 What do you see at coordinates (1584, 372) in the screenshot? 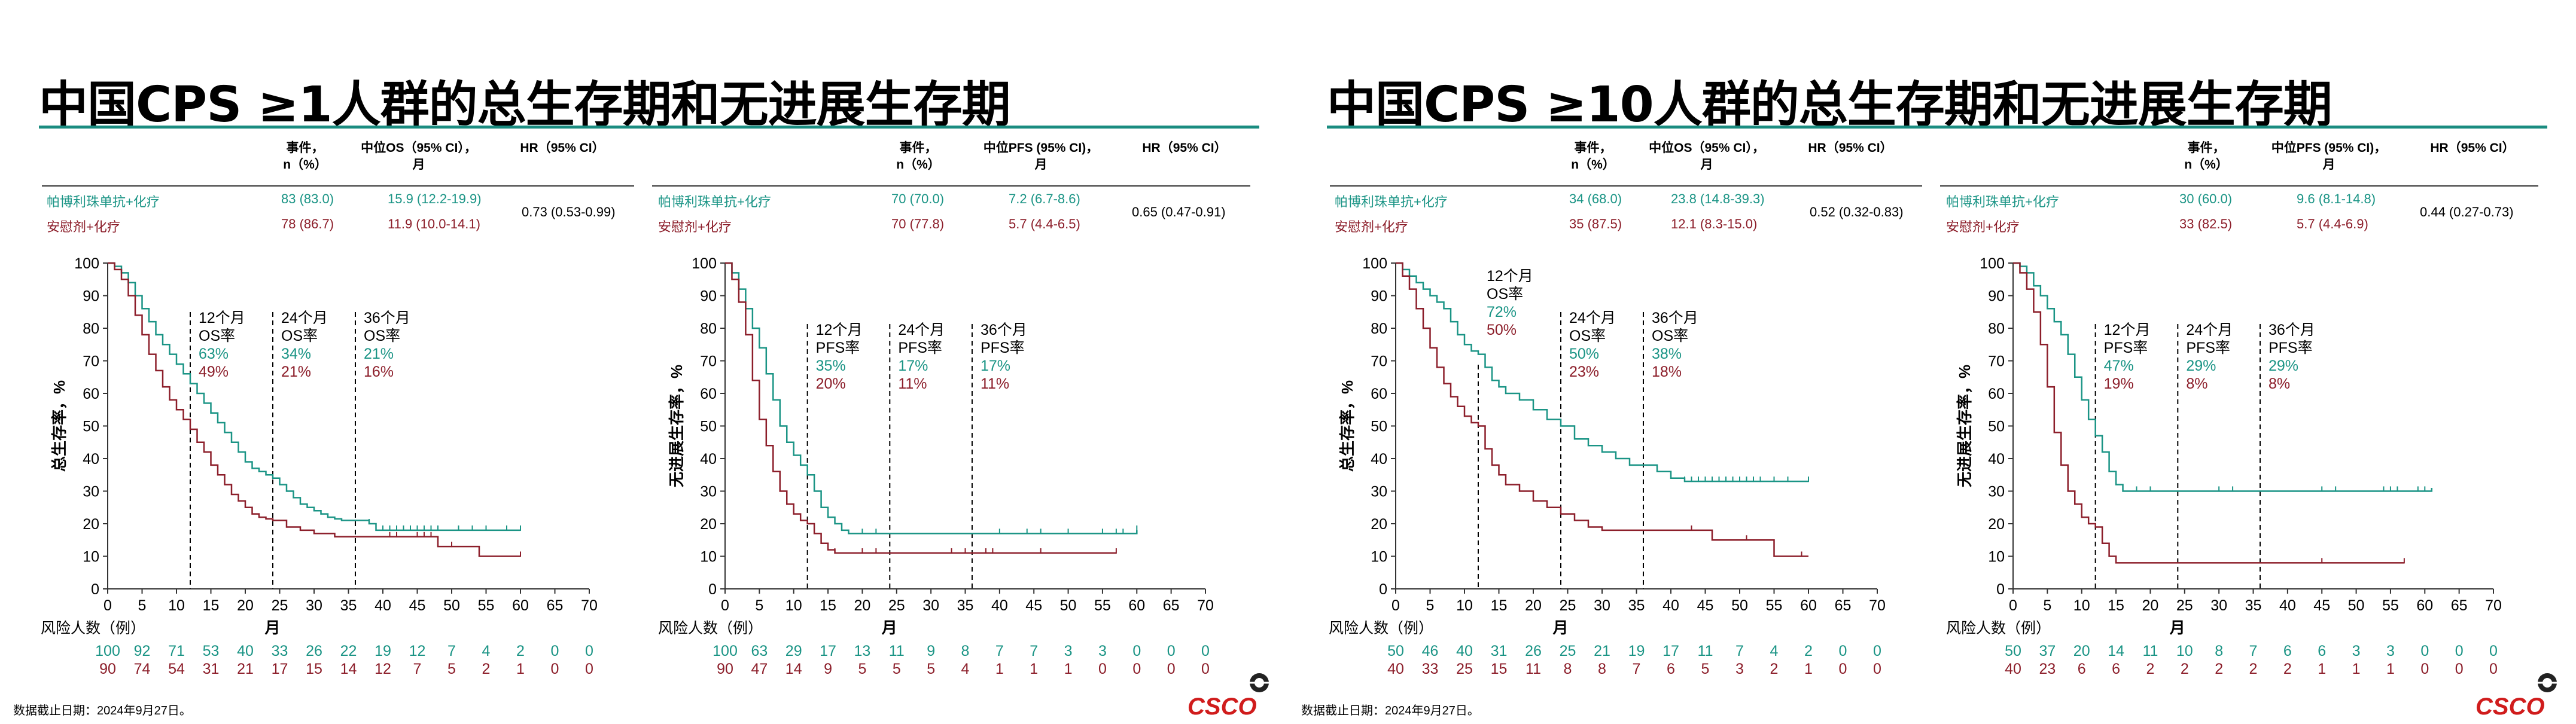
I see `landmark-rate-placebo: 23%` at bounding box center [1584, 372].